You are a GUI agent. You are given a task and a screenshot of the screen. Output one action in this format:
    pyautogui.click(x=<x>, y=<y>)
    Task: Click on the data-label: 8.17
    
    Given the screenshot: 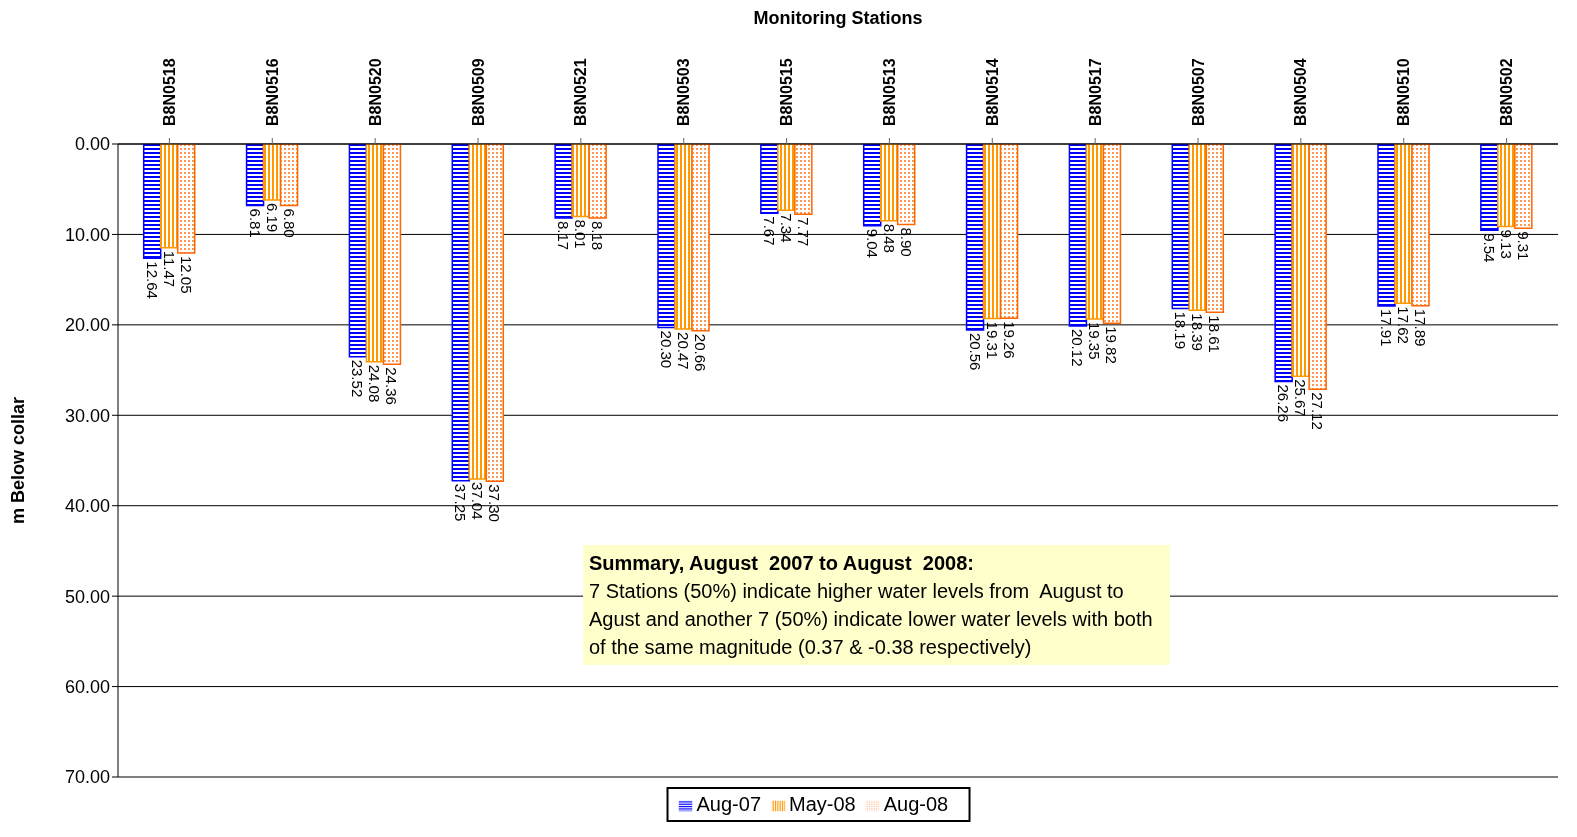 What is the action you would take?
    pyautogui.click(x=564, y=235)
    